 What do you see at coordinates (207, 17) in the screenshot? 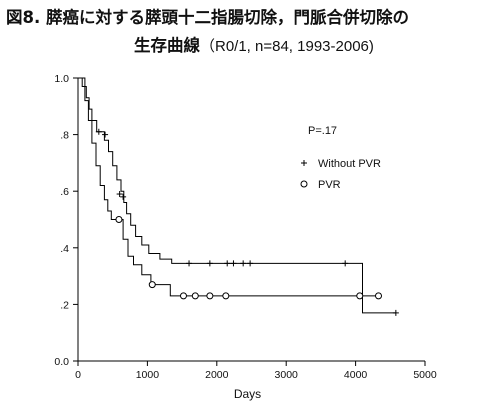
I see `chart-title-line1: 図8. 膵癌に対する膵頭十二指腸切除，門脈合併切除の` at bounding box center [207, 17].